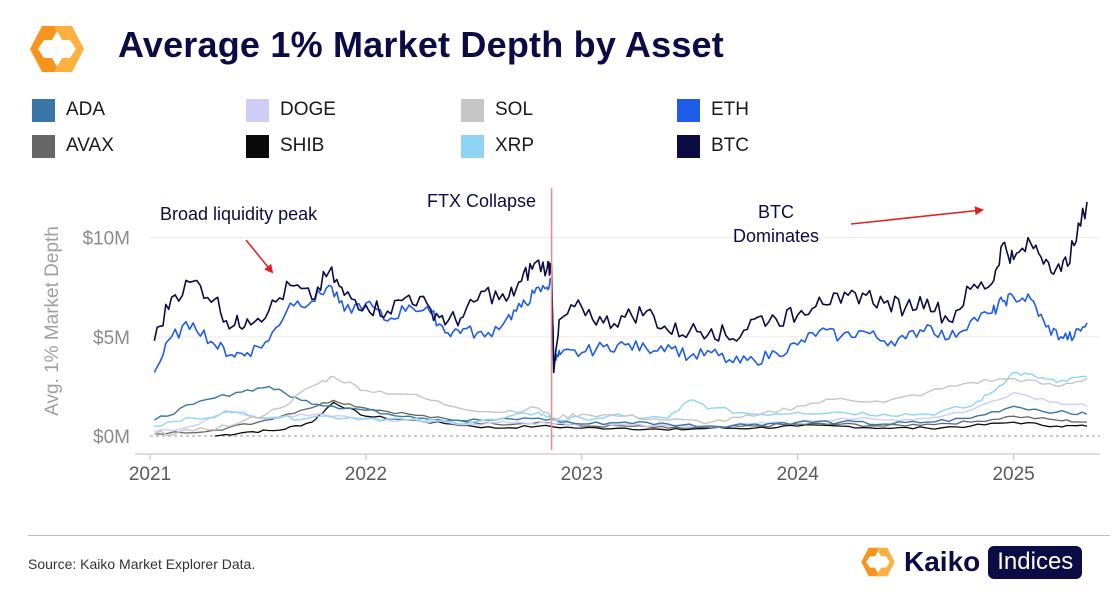 The height and width of the screenshot is (597, 1120). Describe the element at coordinates (1013, 474) in the screenshot. I see `x-tick-label-4: 2025` at that location.